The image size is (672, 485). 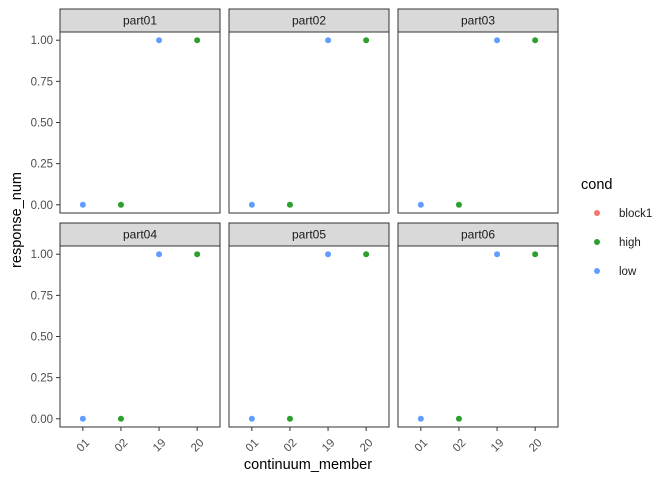 What do you see at coordinates (140, 21) in the screenshot?
I see `facet-label: part01` at bounding box center [140, 21].